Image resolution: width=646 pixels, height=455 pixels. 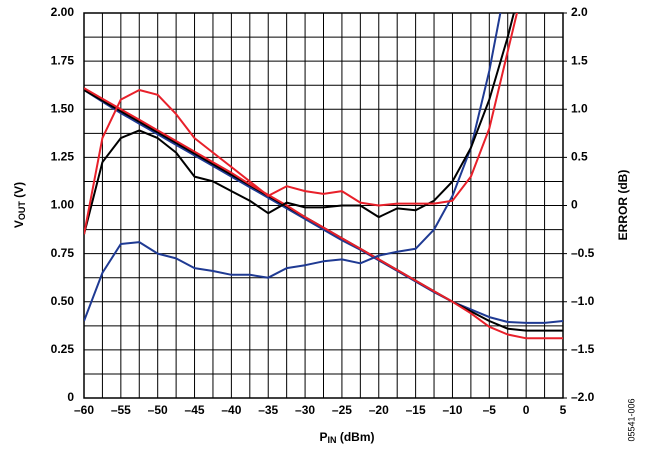 What do you see at coordinates (323, 437) in the screenshot?
I see `x-title-main: P` at bounding box center [323, 437].